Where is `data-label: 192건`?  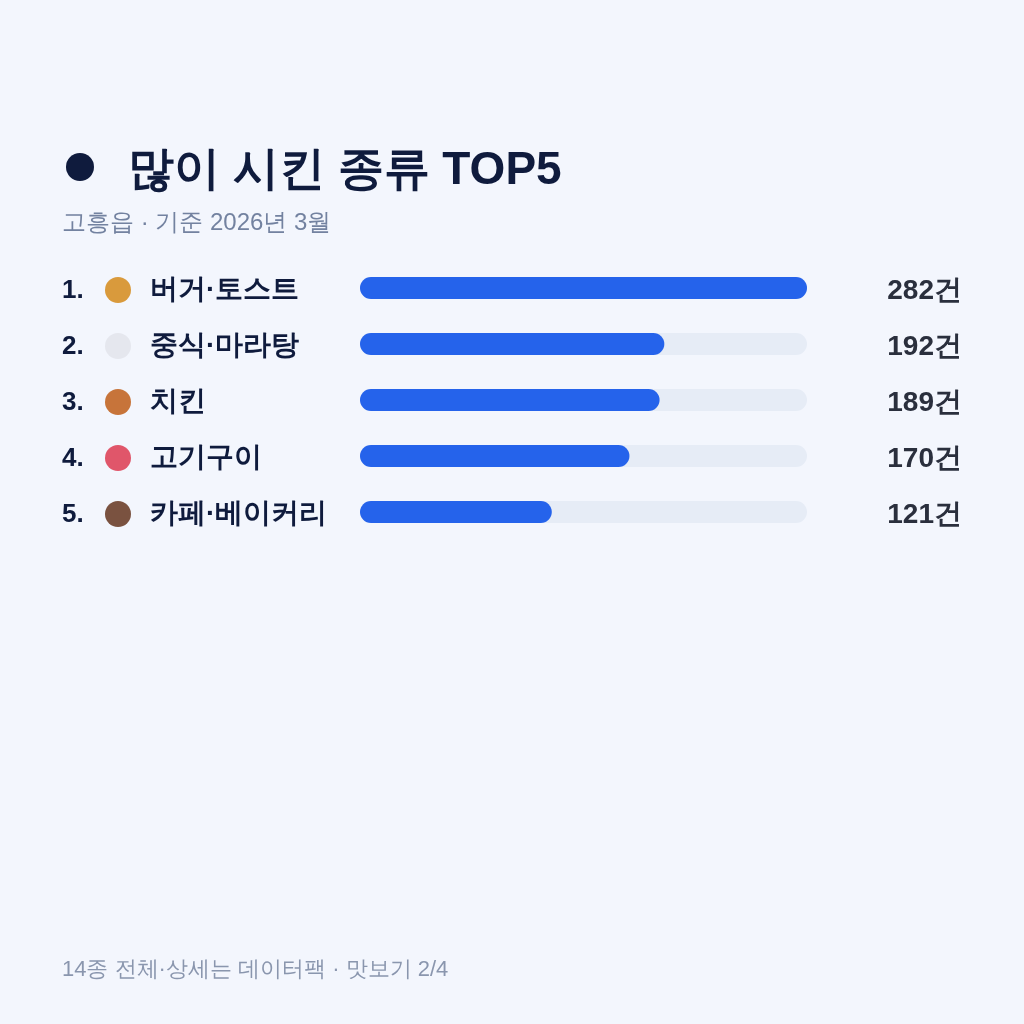 data-label: 192건 is located at coordinates (924, 345).